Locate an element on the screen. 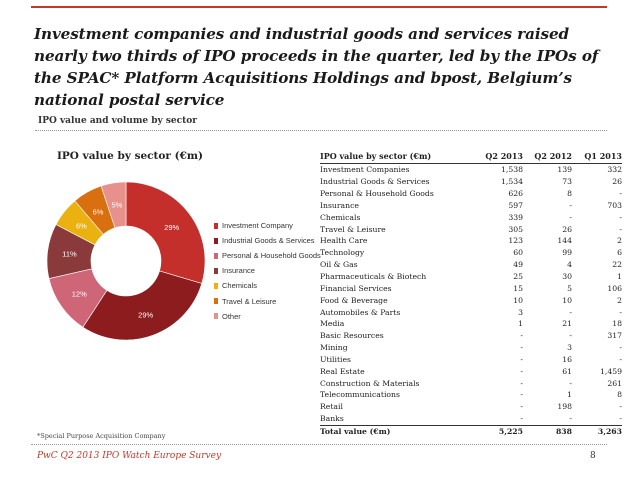 The width and height of the screenshot is (638, 479). table-row: Health Care 123 144 2 is located at coordinates (471, 241).